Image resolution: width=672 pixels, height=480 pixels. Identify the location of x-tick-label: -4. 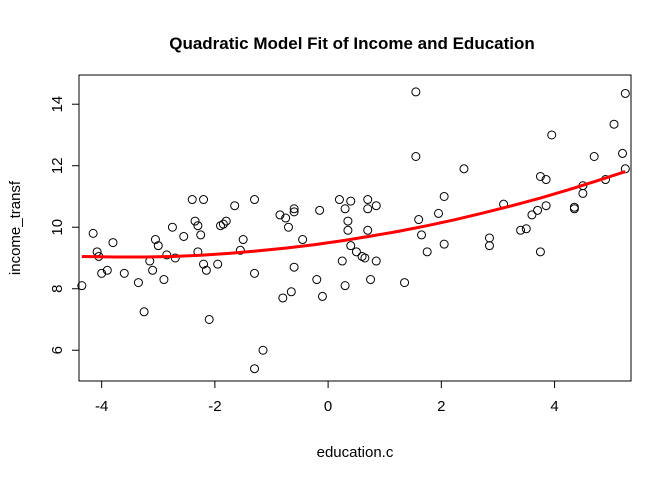
(101, 406).